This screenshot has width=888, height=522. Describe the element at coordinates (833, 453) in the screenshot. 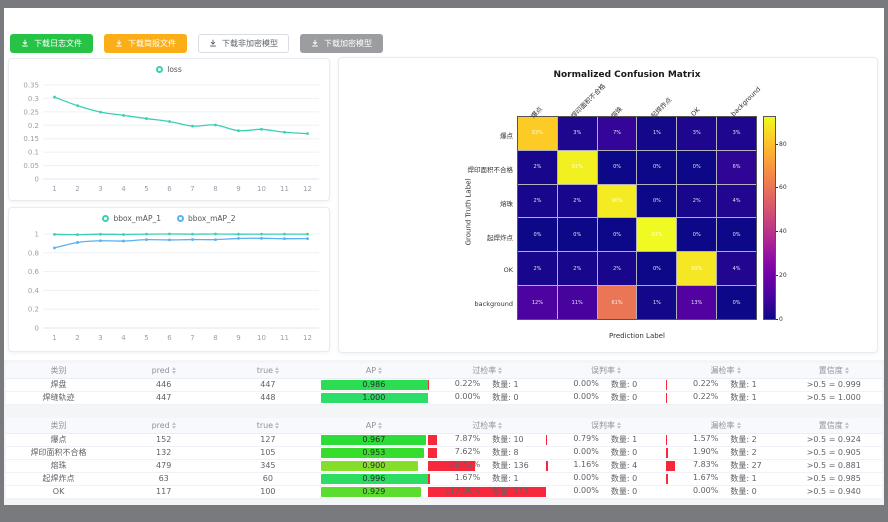

I see `confidence-cell: >0.5 = 0.905` at that location.